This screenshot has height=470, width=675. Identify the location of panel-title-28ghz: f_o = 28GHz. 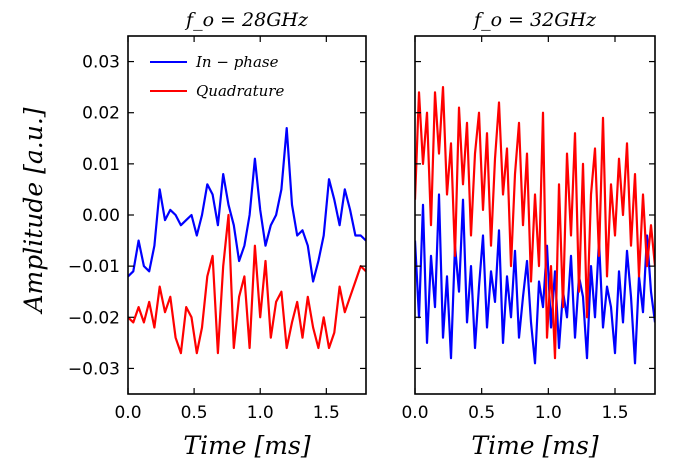
(246, 20).